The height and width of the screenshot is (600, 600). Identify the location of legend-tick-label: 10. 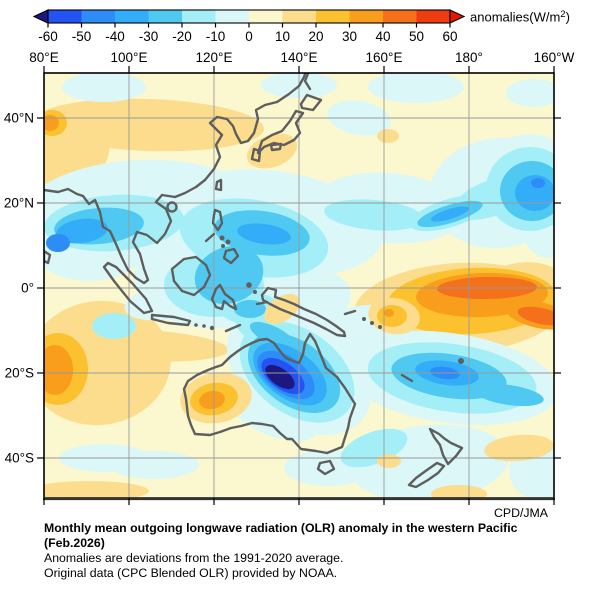
(282, 36).